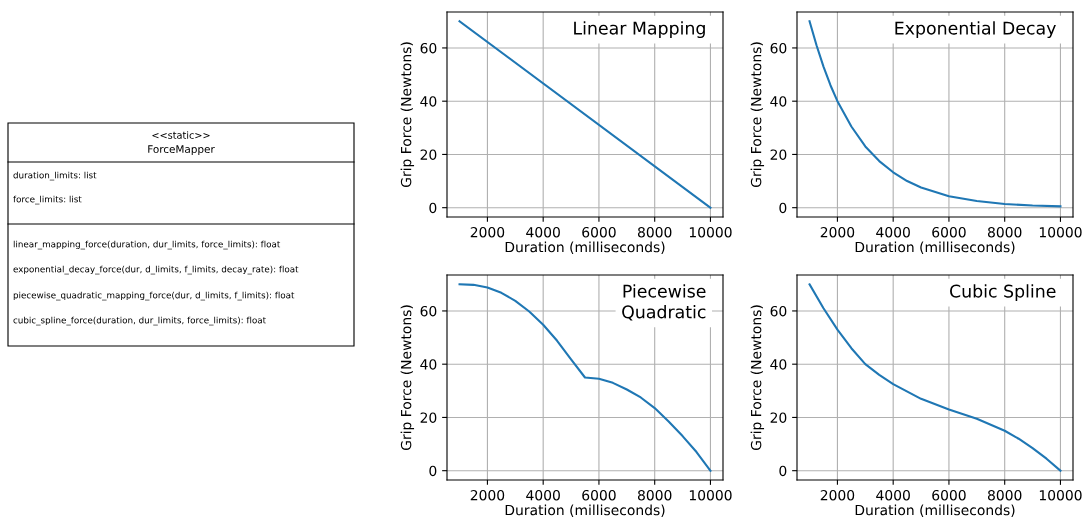  I want to click on text: ForceMapper, so click(181, 150).